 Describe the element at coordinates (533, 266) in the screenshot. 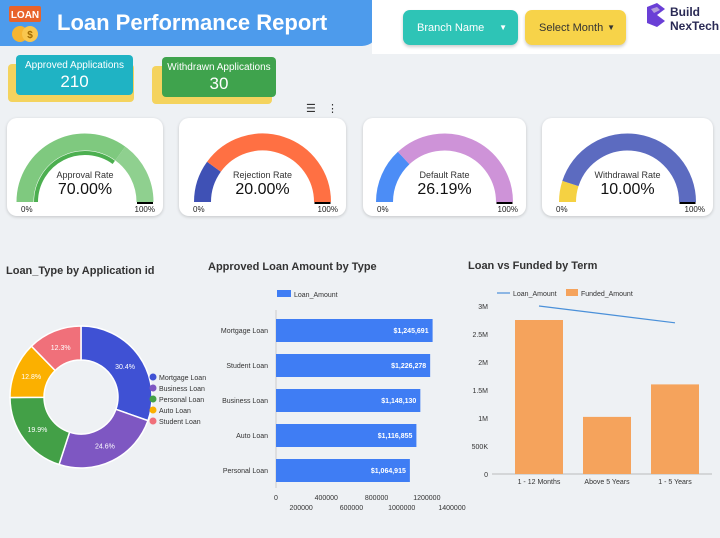

I see `term-chart-title: Loan vs Funded by Term` at that location.